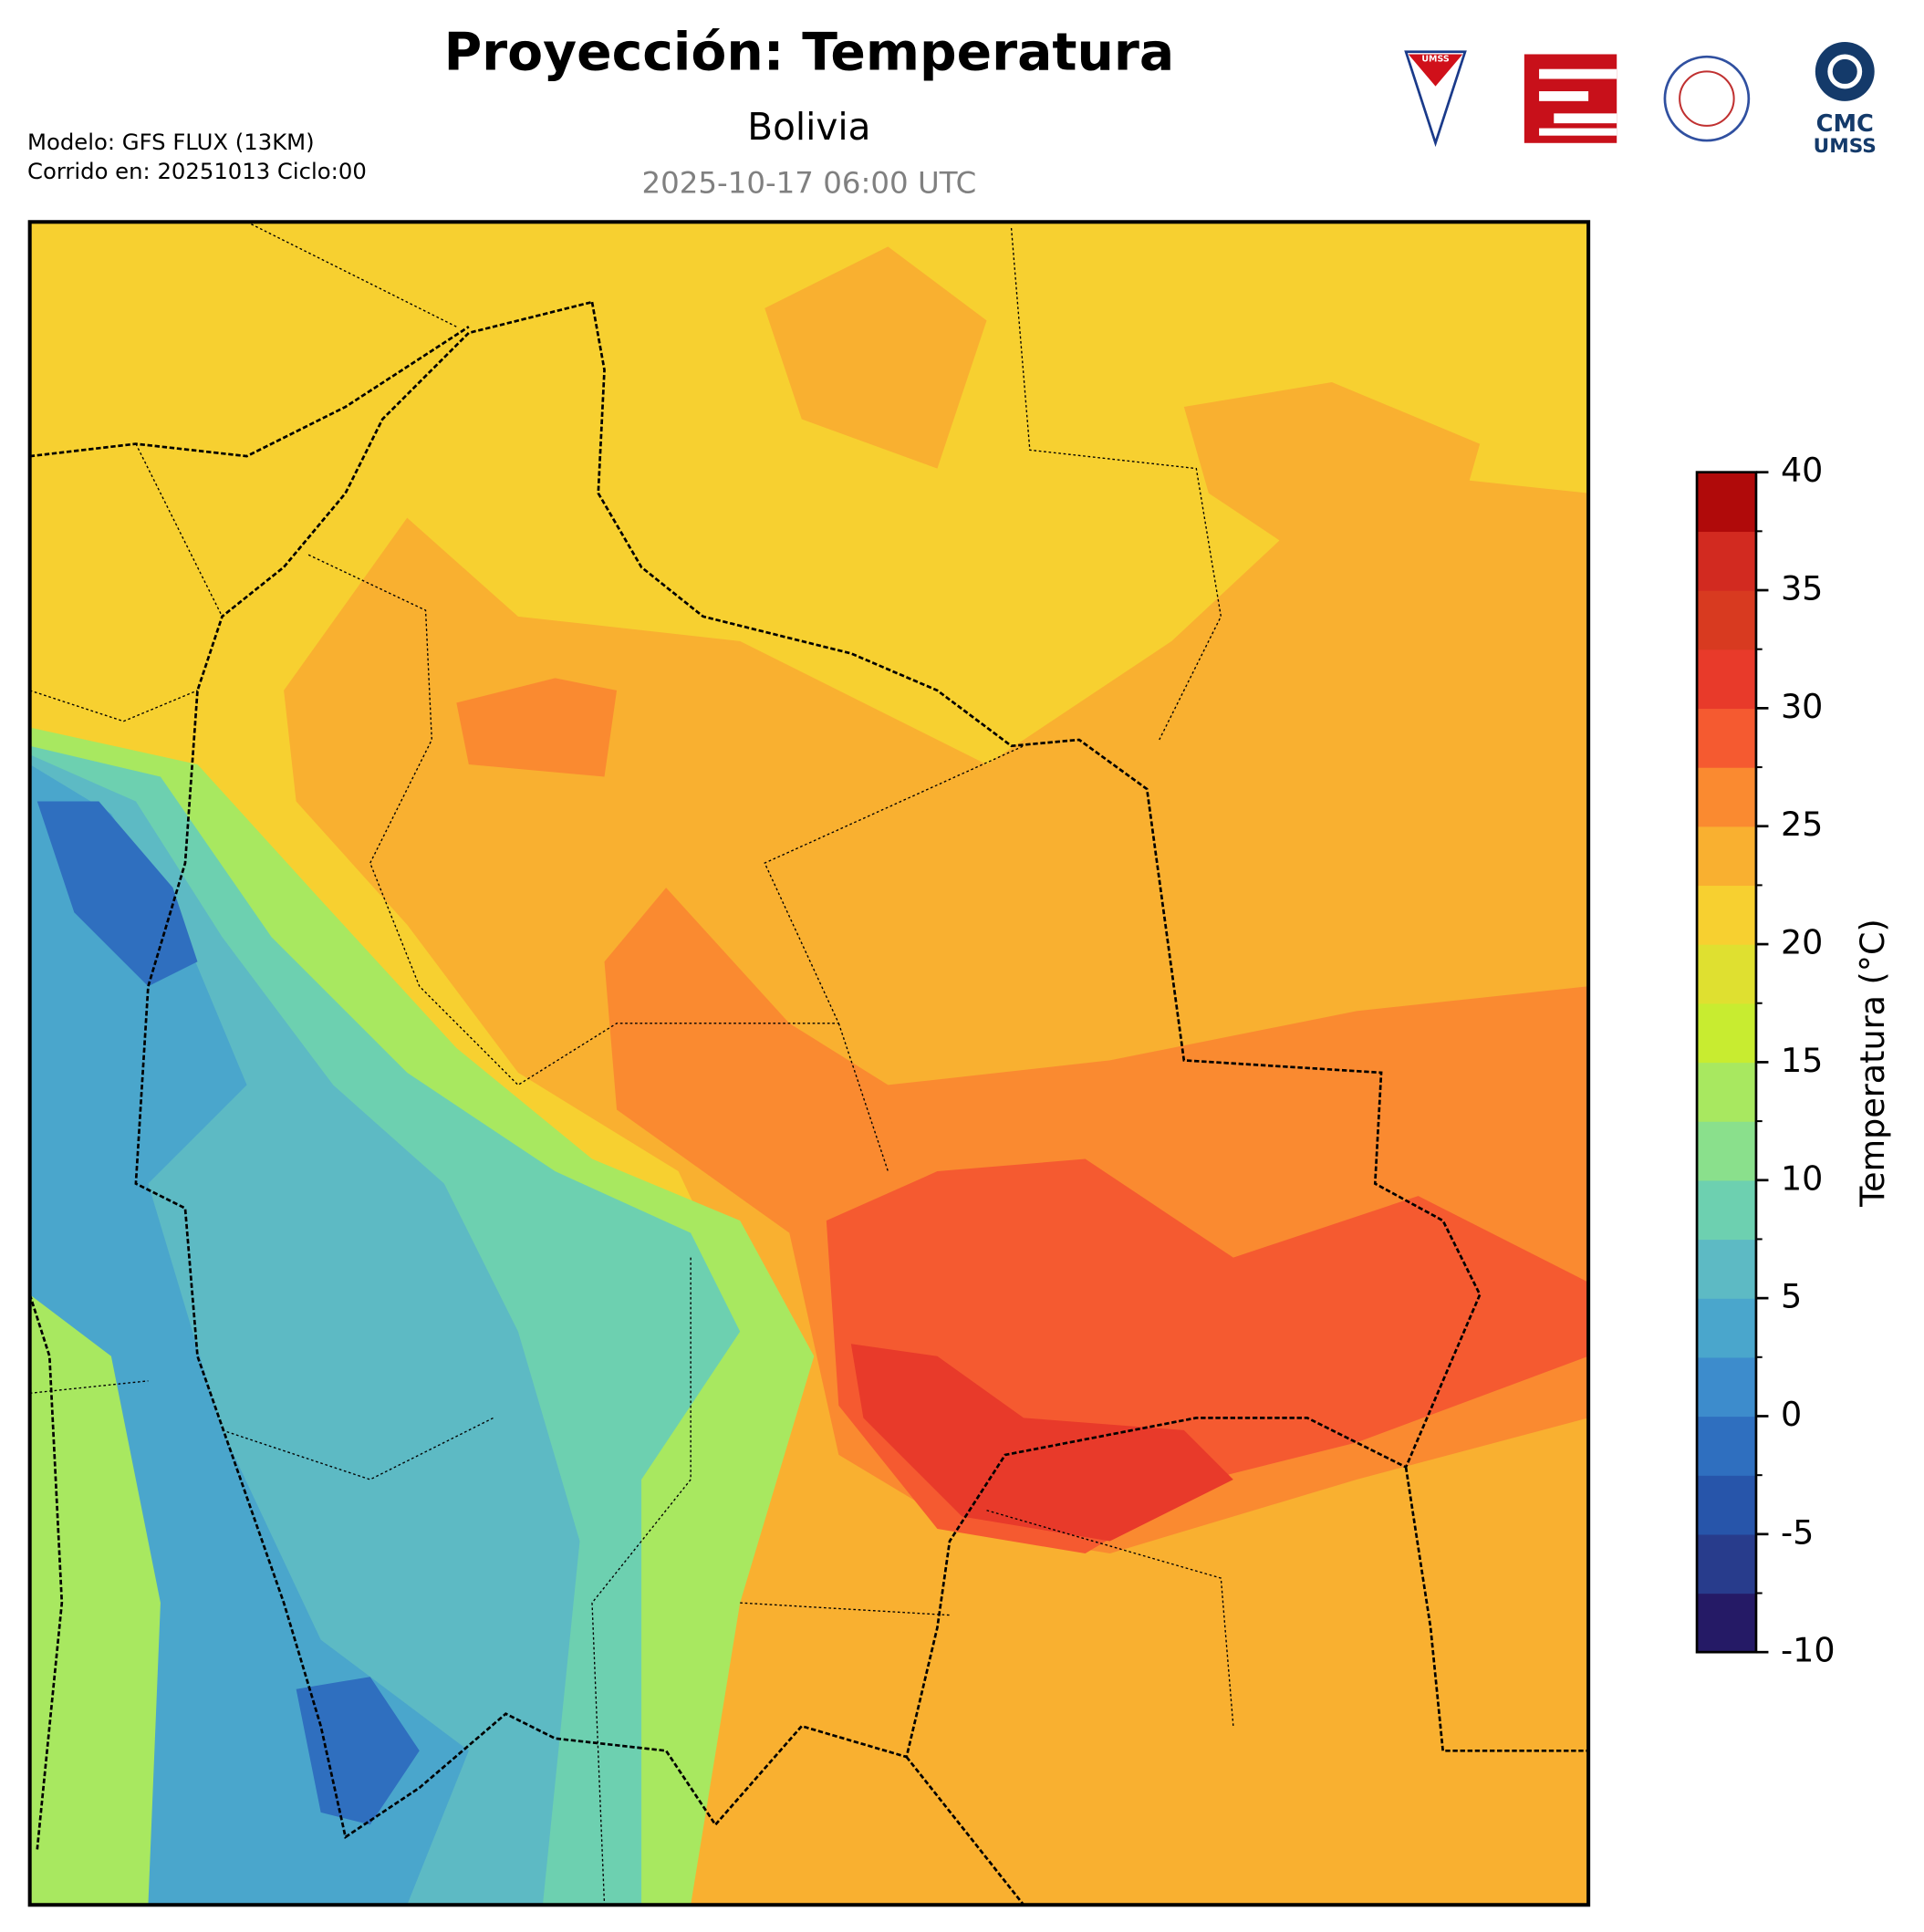 This screenshot has height=1932, width=1924. I want to click on colorbar-tick-label: 5, so click(1791, 1296).